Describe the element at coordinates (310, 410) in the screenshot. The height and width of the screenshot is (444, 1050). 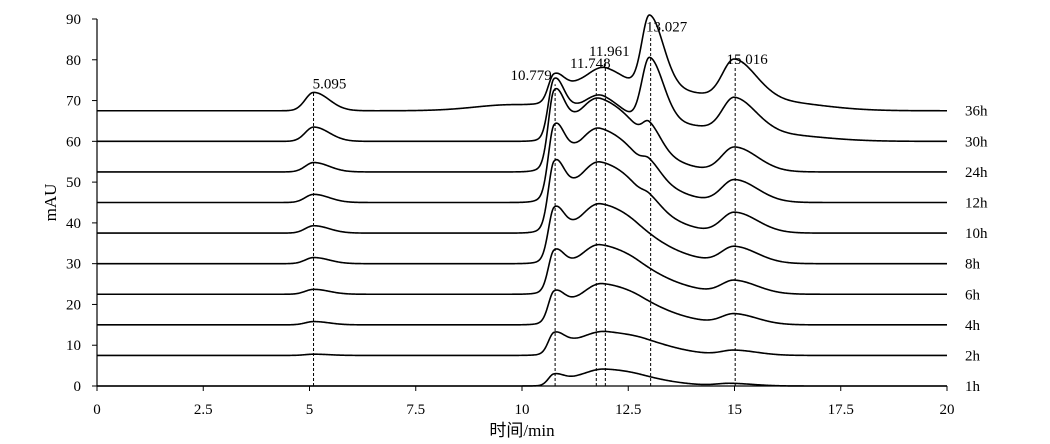
I see `x-tick-label: 5` at that location.